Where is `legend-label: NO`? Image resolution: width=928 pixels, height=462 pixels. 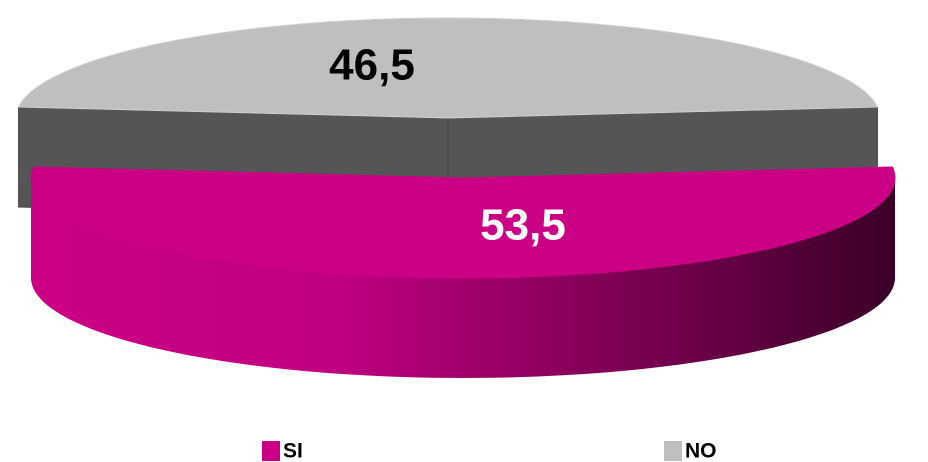
legend-label: NO is located at coordinates (701, 451).